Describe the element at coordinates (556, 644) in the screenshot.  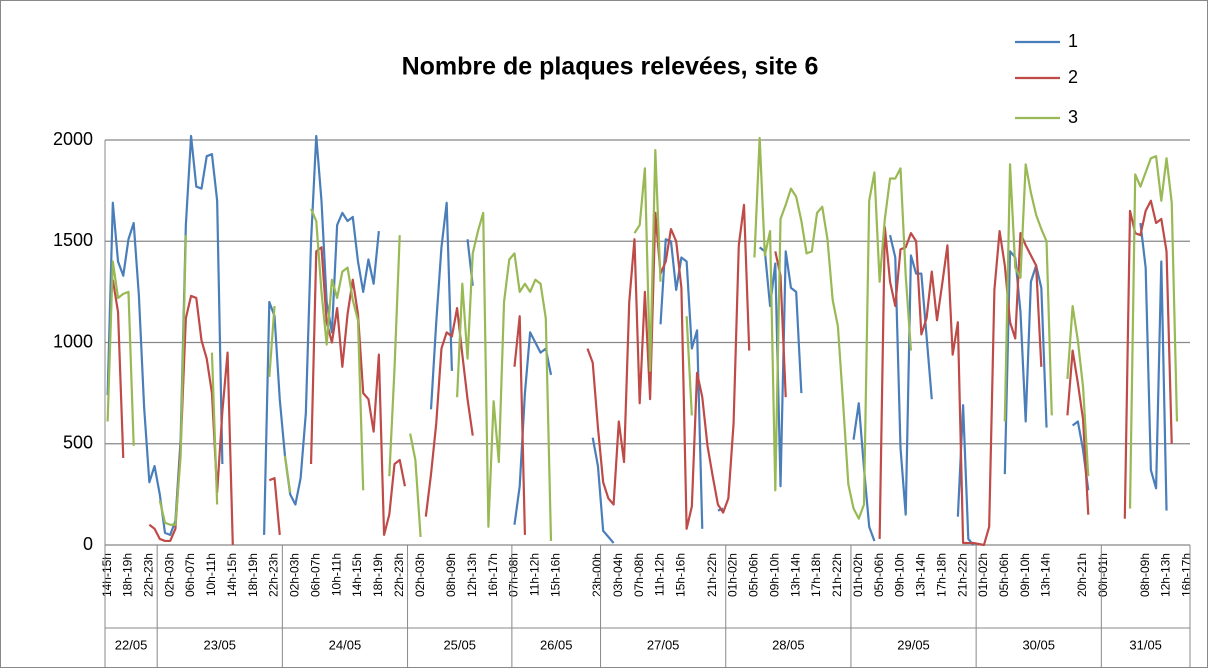
I see `group-label: 26/05` at that location.